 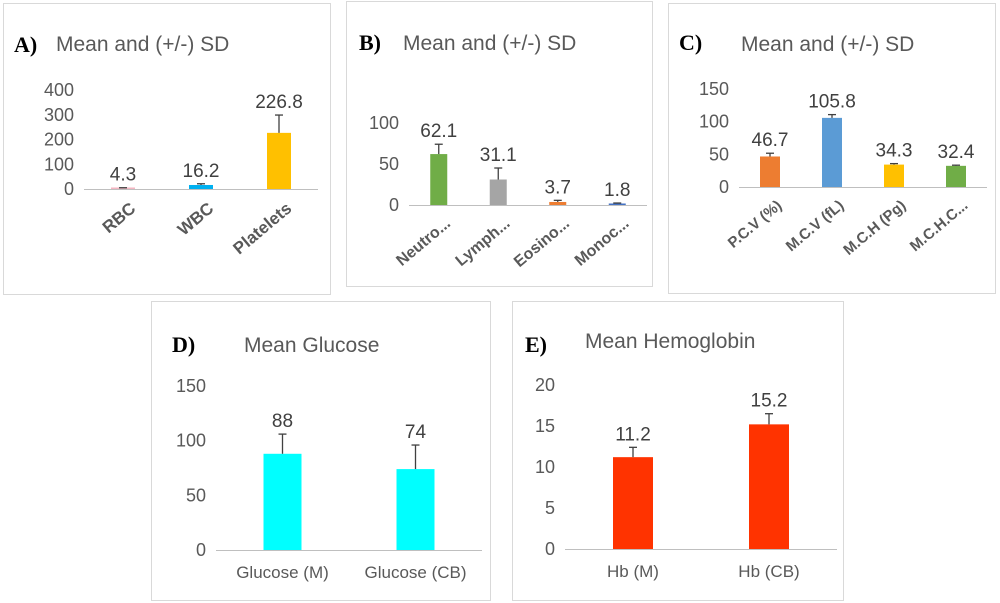 I want to click on data-label: 46.7, so click(x=770, y=140).